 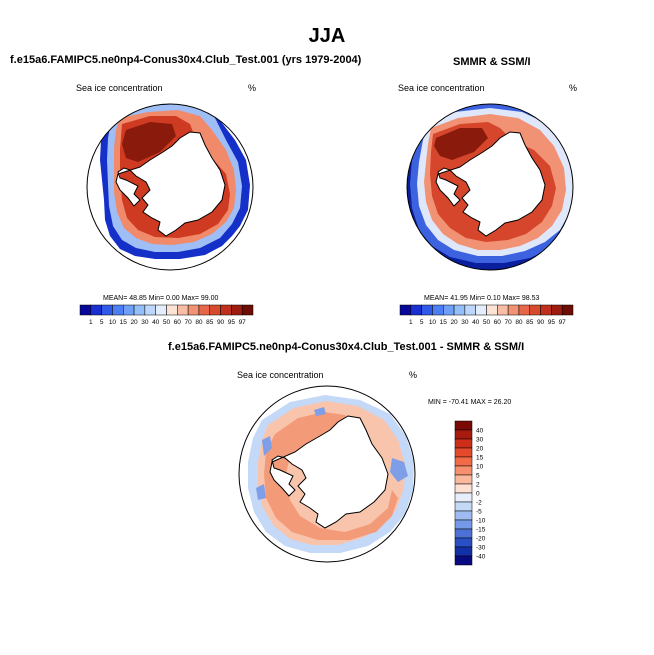 I want to click on model-colorbar-tick-label: 40, so click(x=156, y=322).